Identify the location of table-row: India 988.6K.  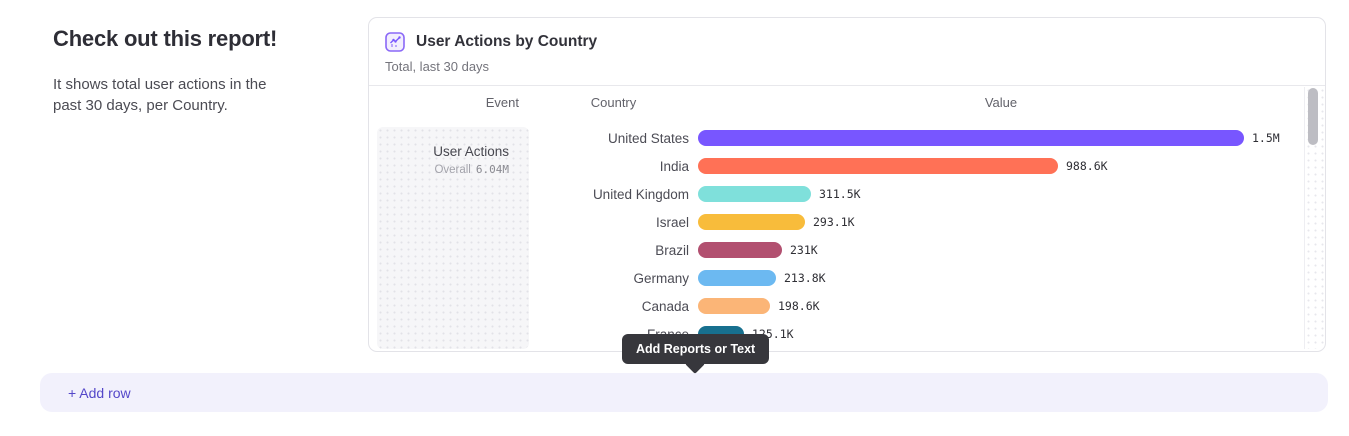
(904, 166).